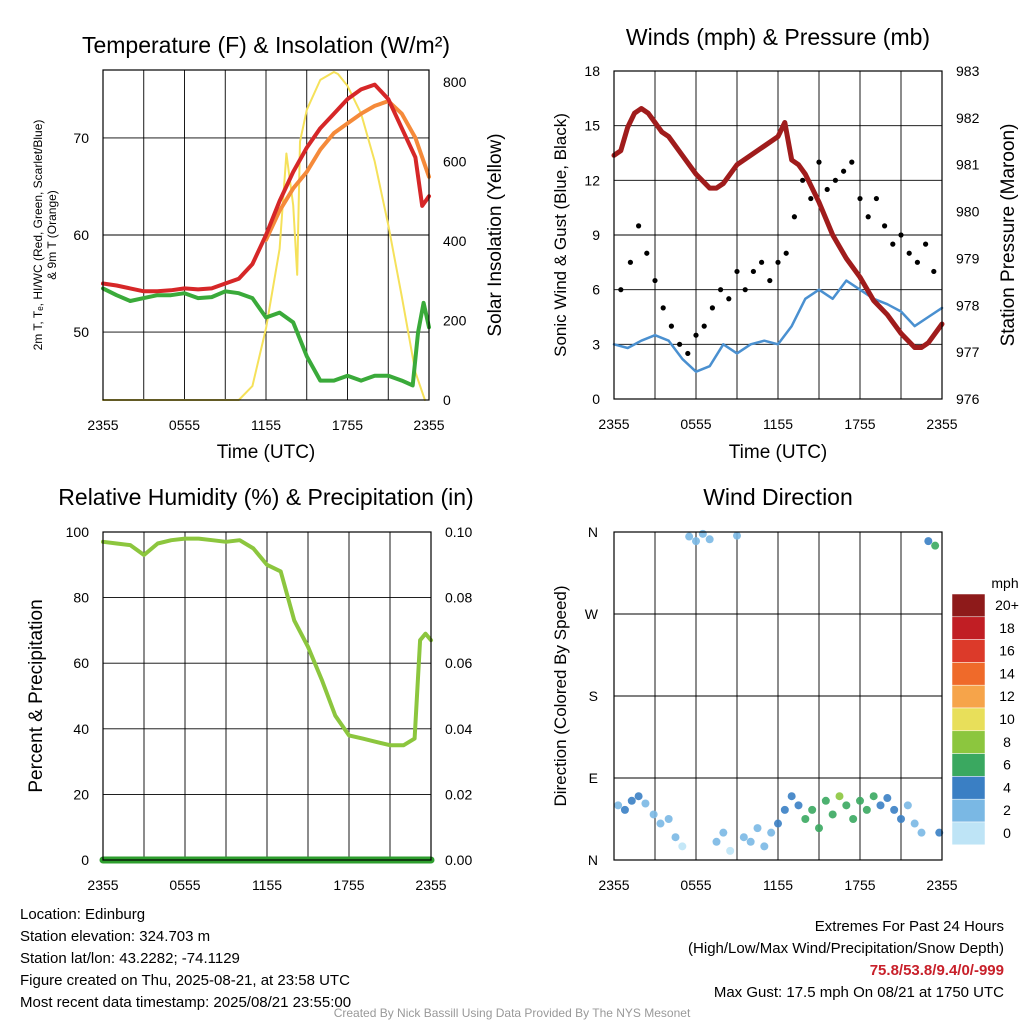 The height and width of the screenshot is (1024, 1024). Describe the element at coordinates (81, 794) in the screenshot. I see `rh-y-tick-label: 20` at that location.